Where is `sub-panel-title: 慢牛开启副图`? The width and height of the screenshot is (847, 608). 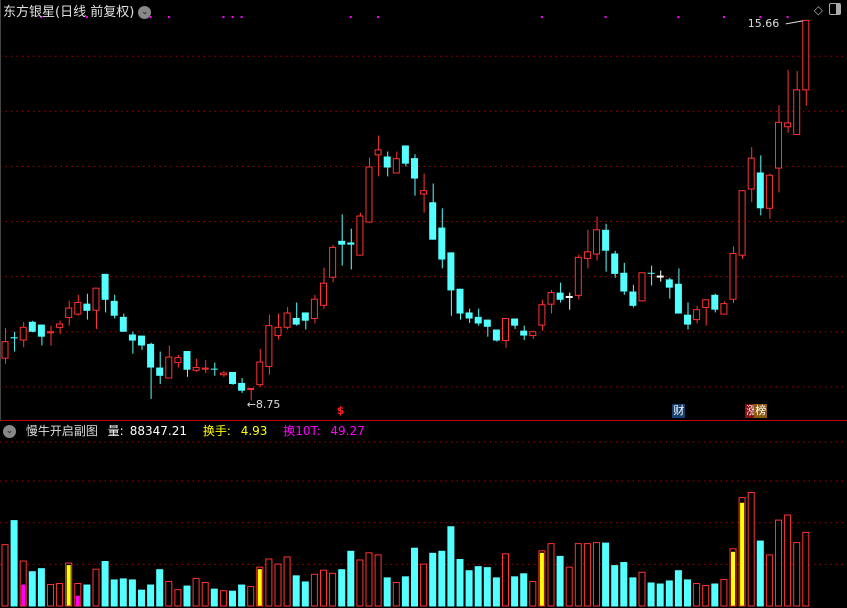 sub-panel-title: 慢牛开启副图 is located at coordinates (61, 431).